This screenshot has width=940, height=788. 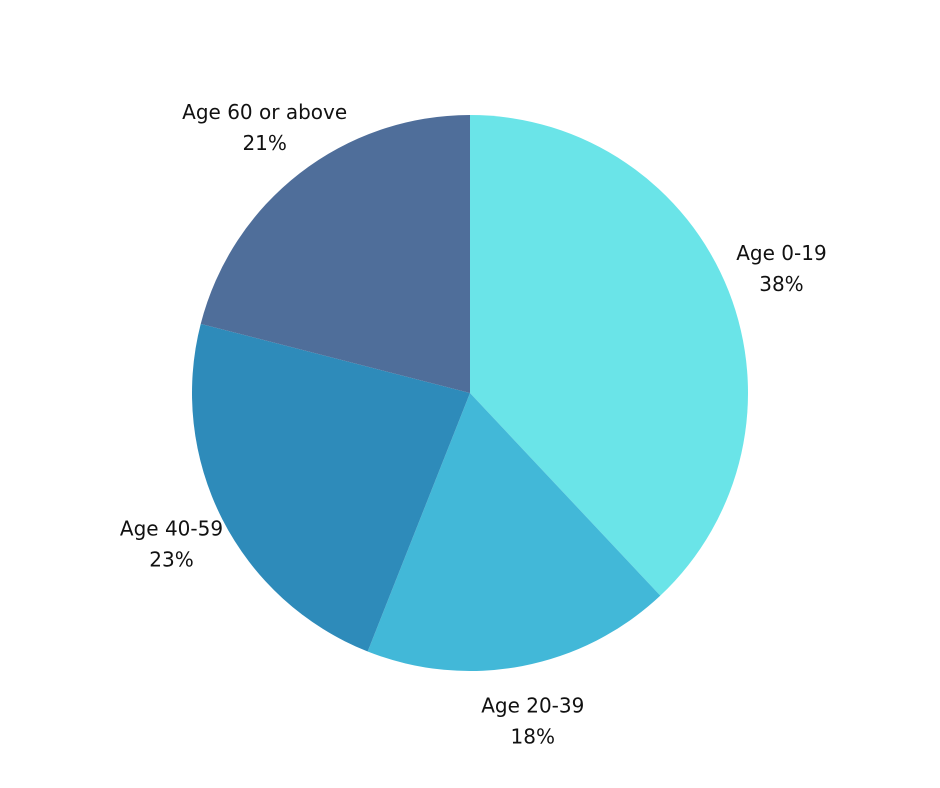 I want to click on slice-label: Age 60 or above, so click(x=264, y=112).